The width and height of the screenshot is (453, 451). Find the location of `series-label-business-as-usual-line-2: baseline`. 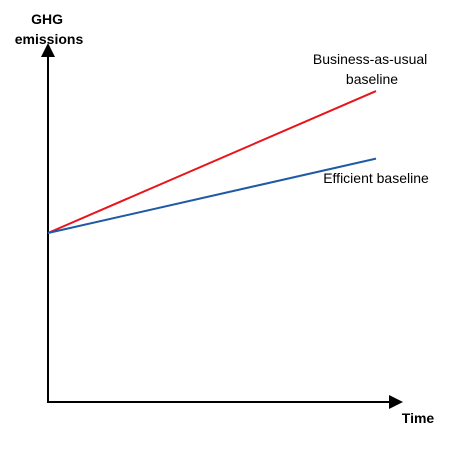

series-label-business-as-usual-line-2: baseline is located at coordinates (372, 79).